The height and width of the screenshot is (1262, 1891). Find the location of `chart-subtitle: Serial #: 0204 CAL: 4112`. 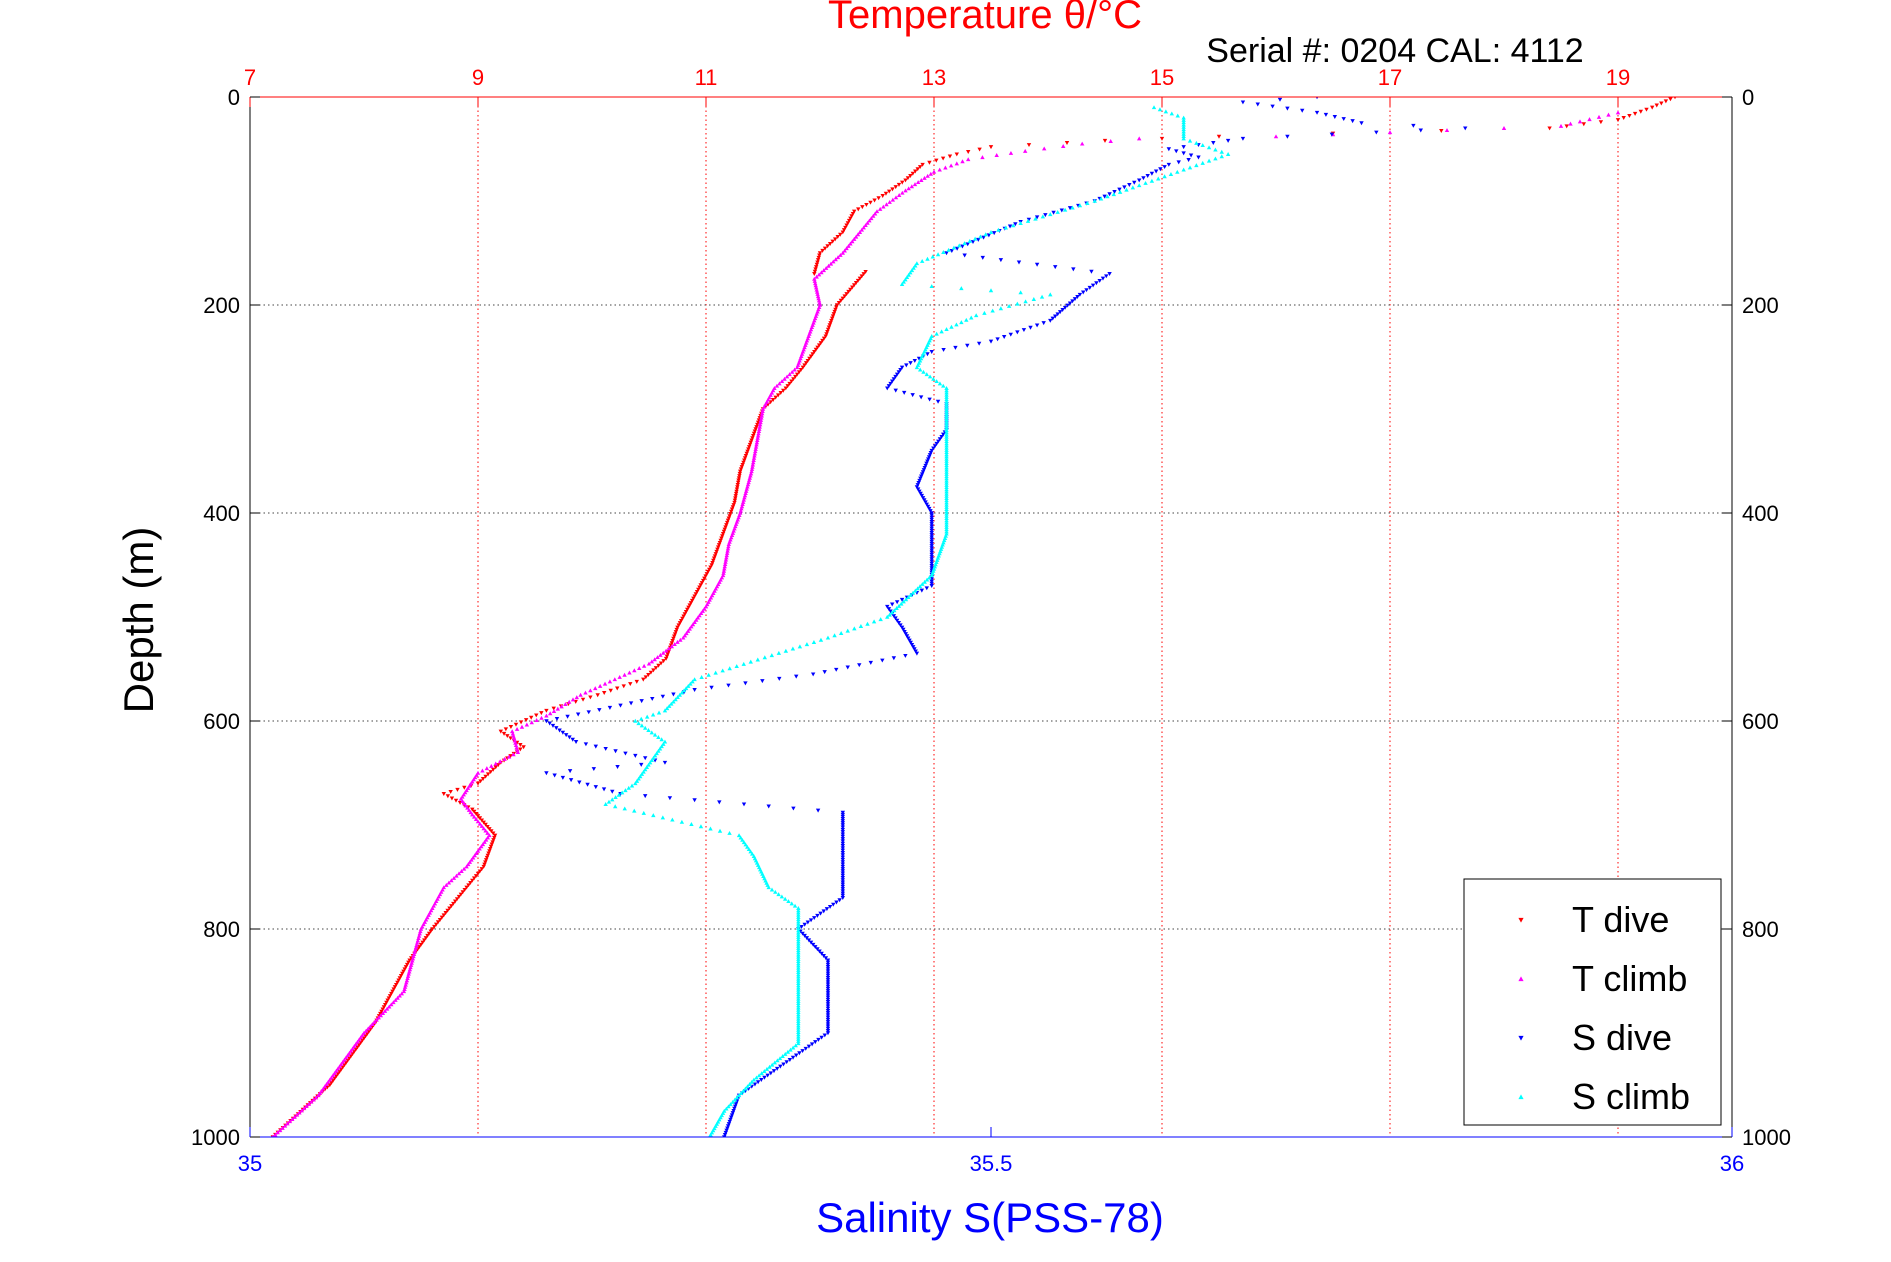

chart-subtitle: Serial #: 0204 CAL: 4112 is located at coordinates (1394, 51).